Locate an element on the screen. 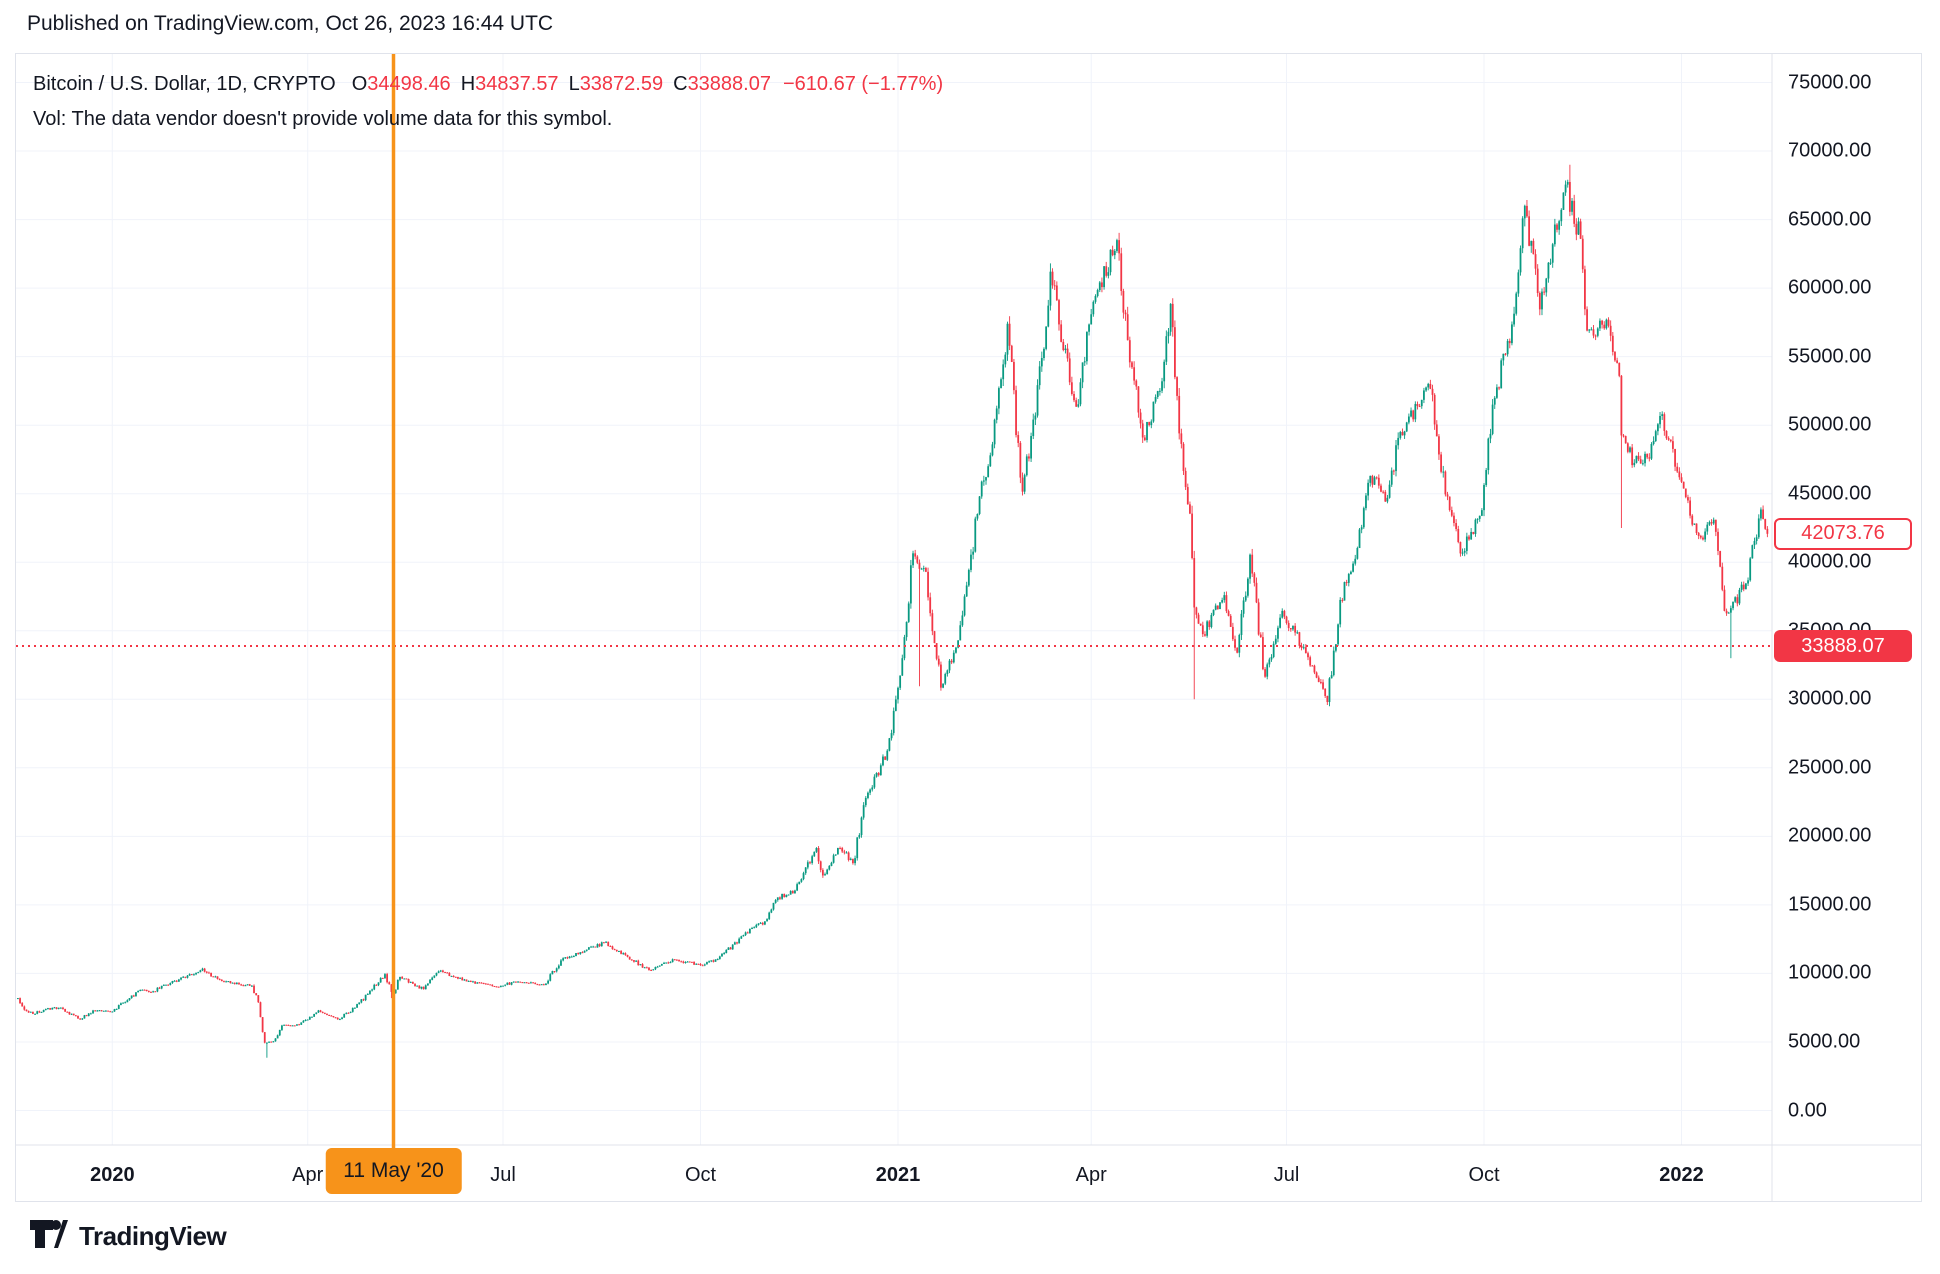  price-tick-label: 65000.00 is located at coordinates (1830, 219).